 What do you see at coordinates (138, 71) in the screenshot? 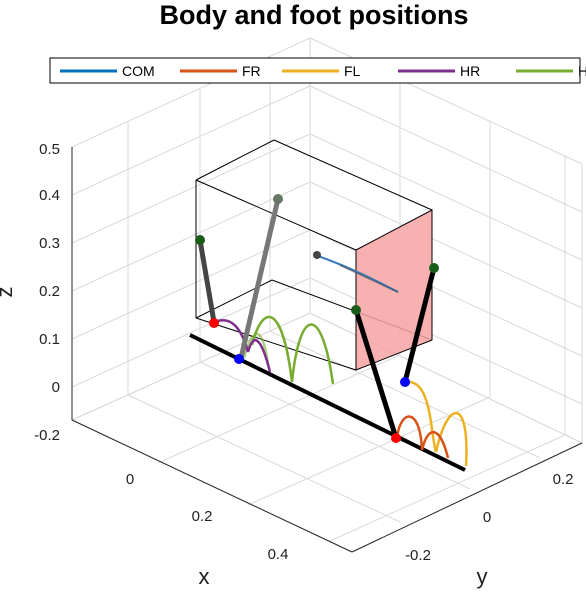
I see `legend-label-com: COM` at bounding box center [138, 71].